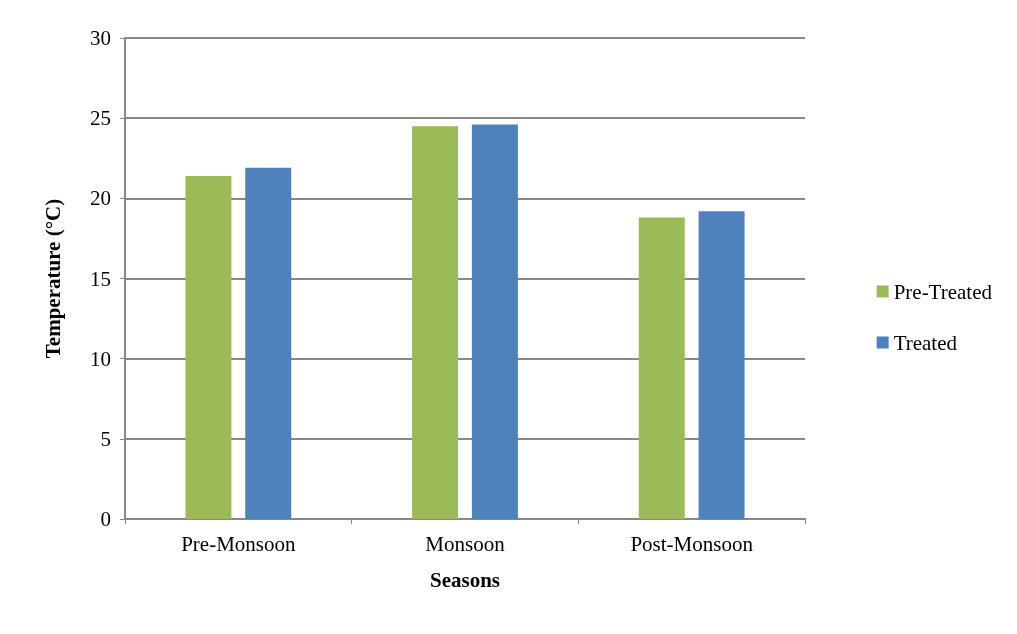 Image resolution: width=1017 pixels, height=634 pixels. What do you see at coordinates (100, 38) in the screenshot?
I see `y-tick-label: 30` at bounding box center [100, 38].